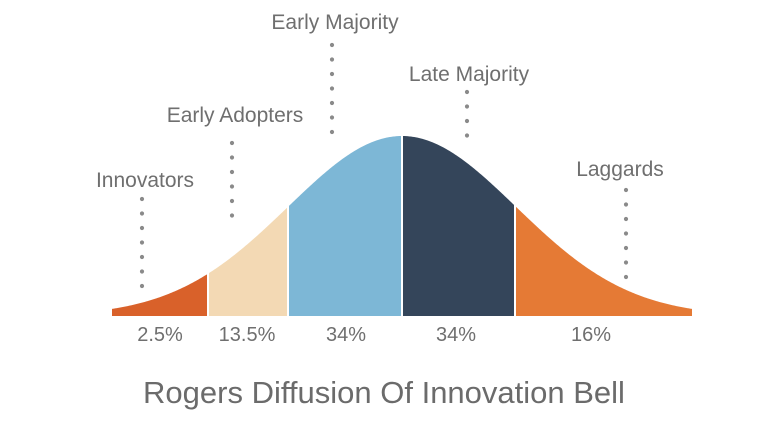 The width and height of the screenshot is (768, 432). I want to click on leader-early-adopters, so click(232, 179).